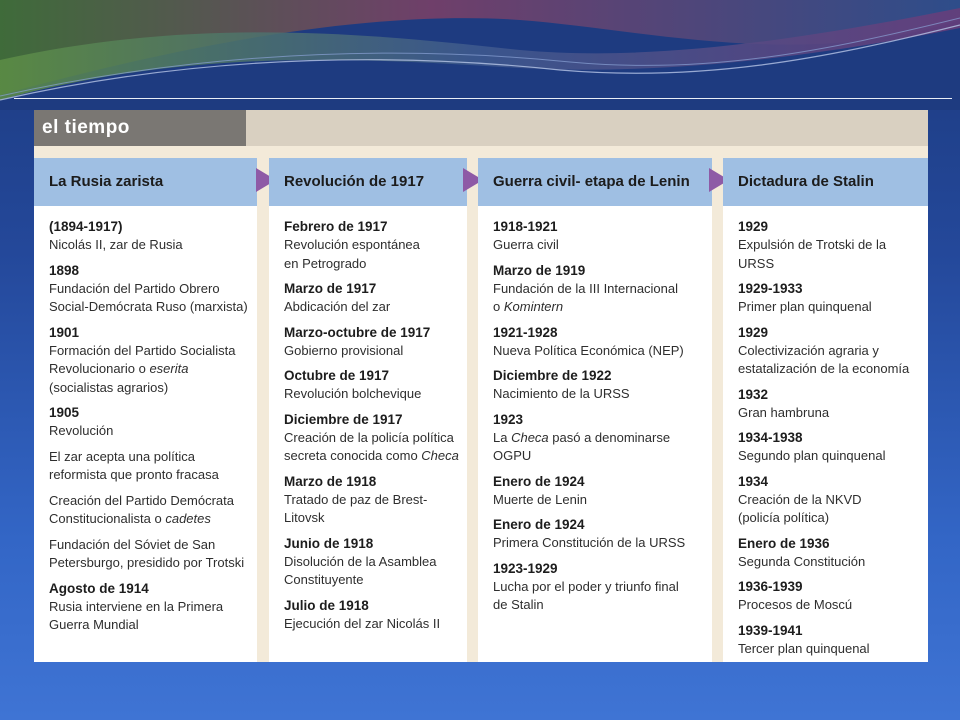  What do you see at coordinates (329, 543) in the screenshot?
I see `entry-date: Junio de 1918` at bounding box center [329, 543].